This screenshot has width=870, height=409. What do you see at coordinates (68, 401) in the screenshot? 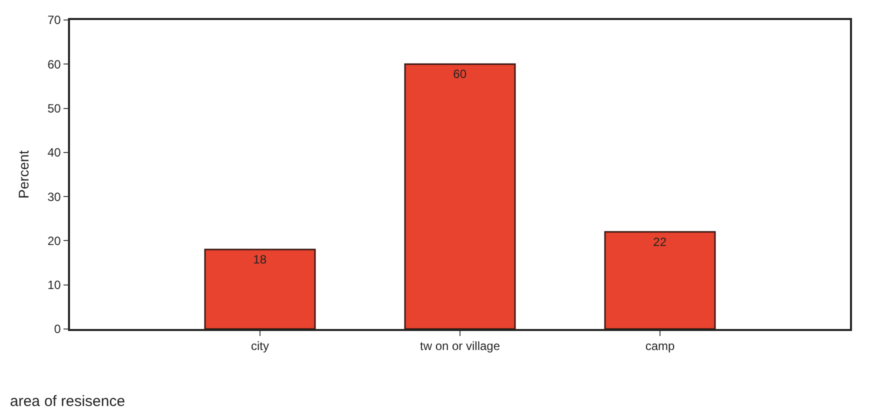
I see `x-axis-title: area of resisence` at bounding box center [68, 401].